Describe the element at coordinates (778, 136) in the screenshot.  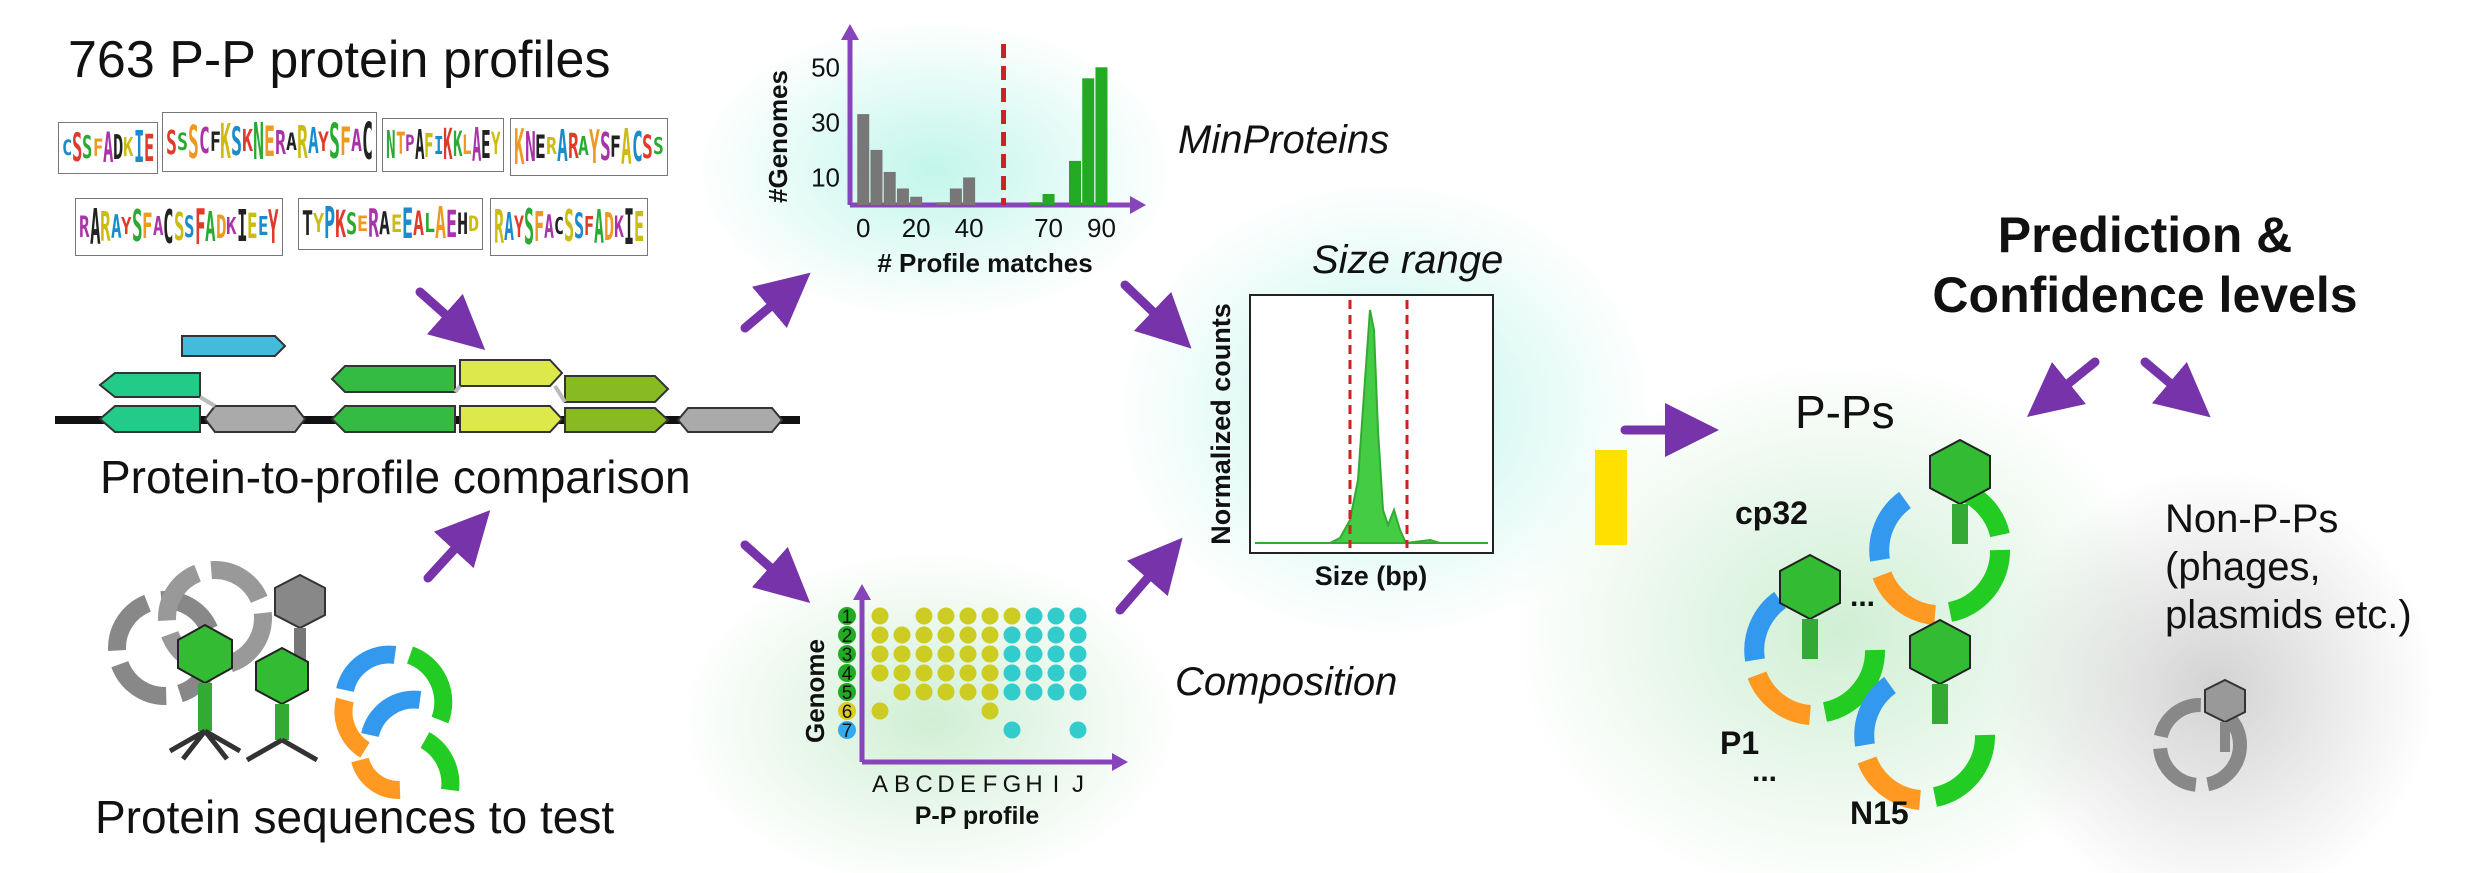
I see `hist-y-label: #Genomes` at that location.